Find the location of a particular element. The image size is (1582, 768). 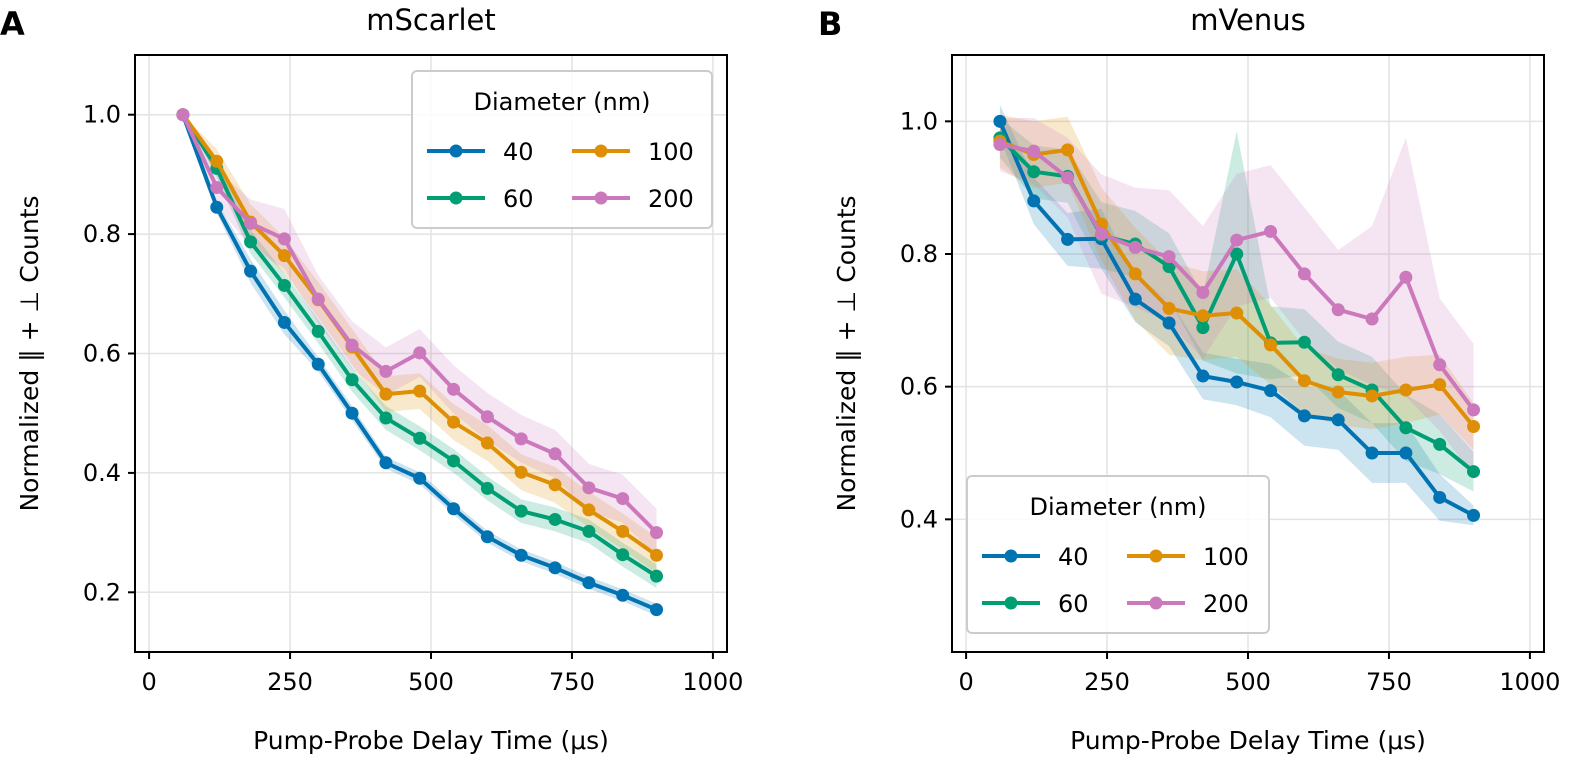

y-axis-label: Normalized ‖ + ⊥ Counts is located at coordinates (846, 353).